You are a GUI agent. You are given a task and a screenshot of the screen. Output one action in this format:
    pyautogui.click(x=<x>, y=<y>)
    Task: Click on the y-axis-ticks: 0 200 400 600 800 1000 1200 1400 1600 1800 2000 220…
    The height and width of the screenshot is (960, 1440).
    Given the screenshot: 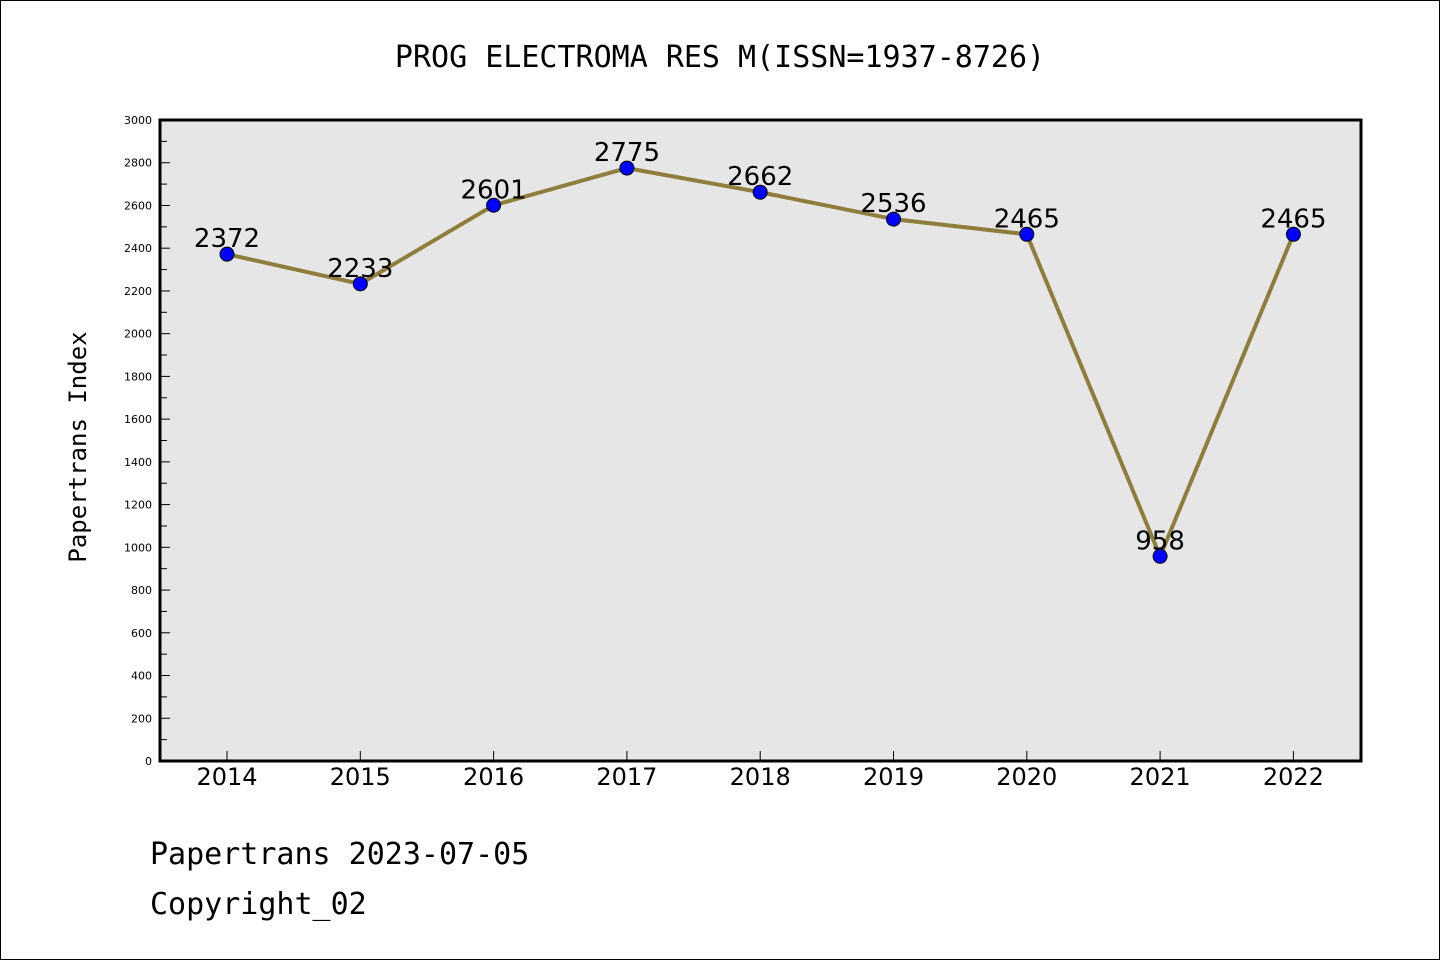 What is the action you would take?
    pyautogui.click(x=147, y=441)
    